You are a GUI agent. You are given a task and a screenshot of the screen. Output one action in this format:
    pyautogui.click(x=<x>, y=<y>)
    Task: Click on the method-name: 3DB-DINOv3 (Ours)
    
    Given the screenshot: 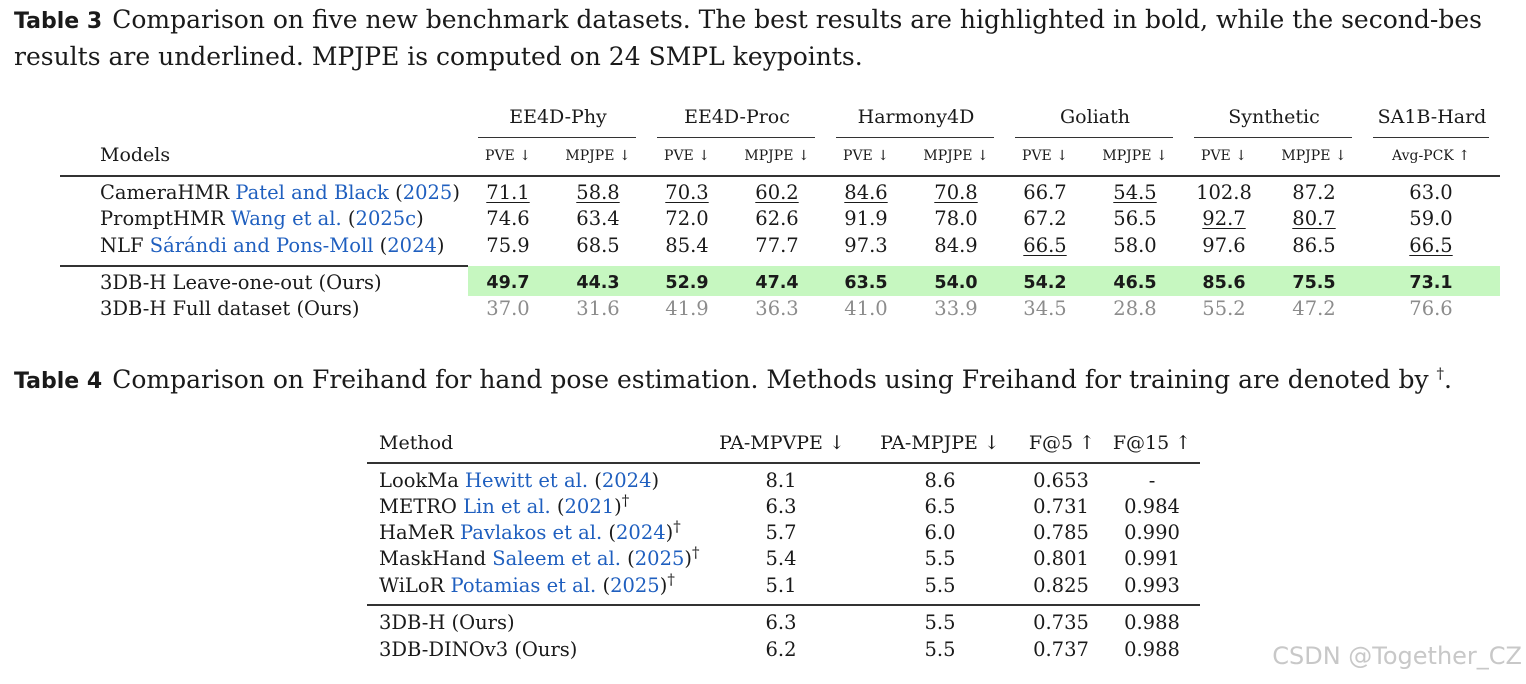 What is the action you would take?
    pyautogui.click(x=478, y=649)
    